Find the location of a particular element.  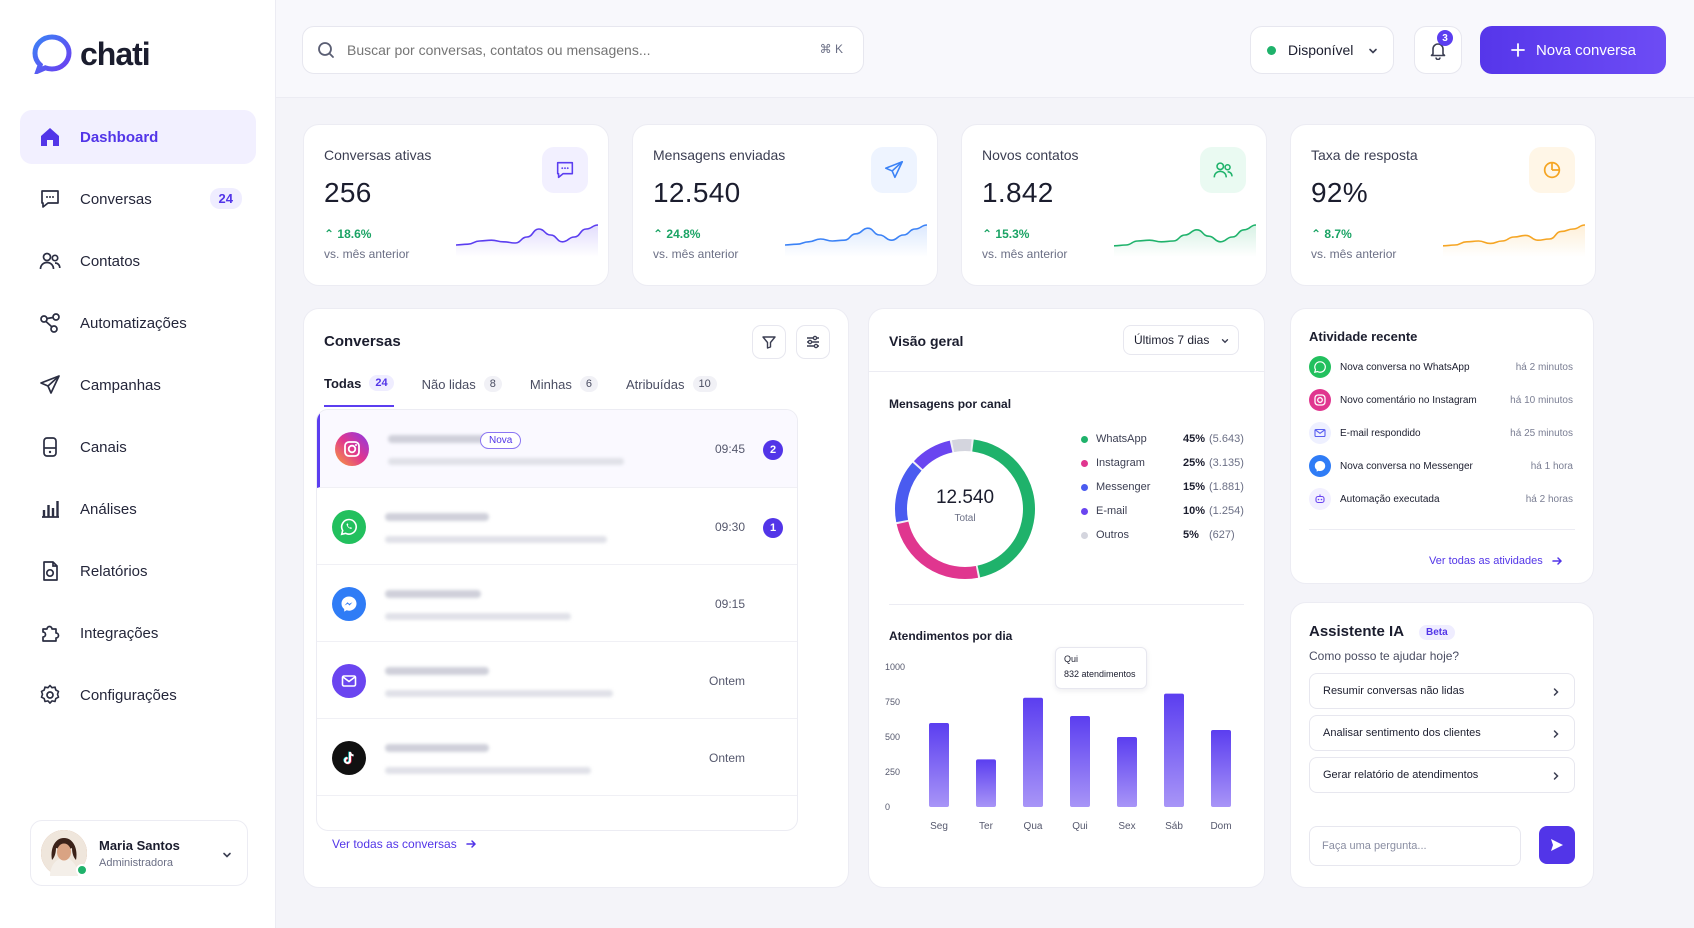

tab-minhas: Minhas 6 is located at coordinates (564, 391).